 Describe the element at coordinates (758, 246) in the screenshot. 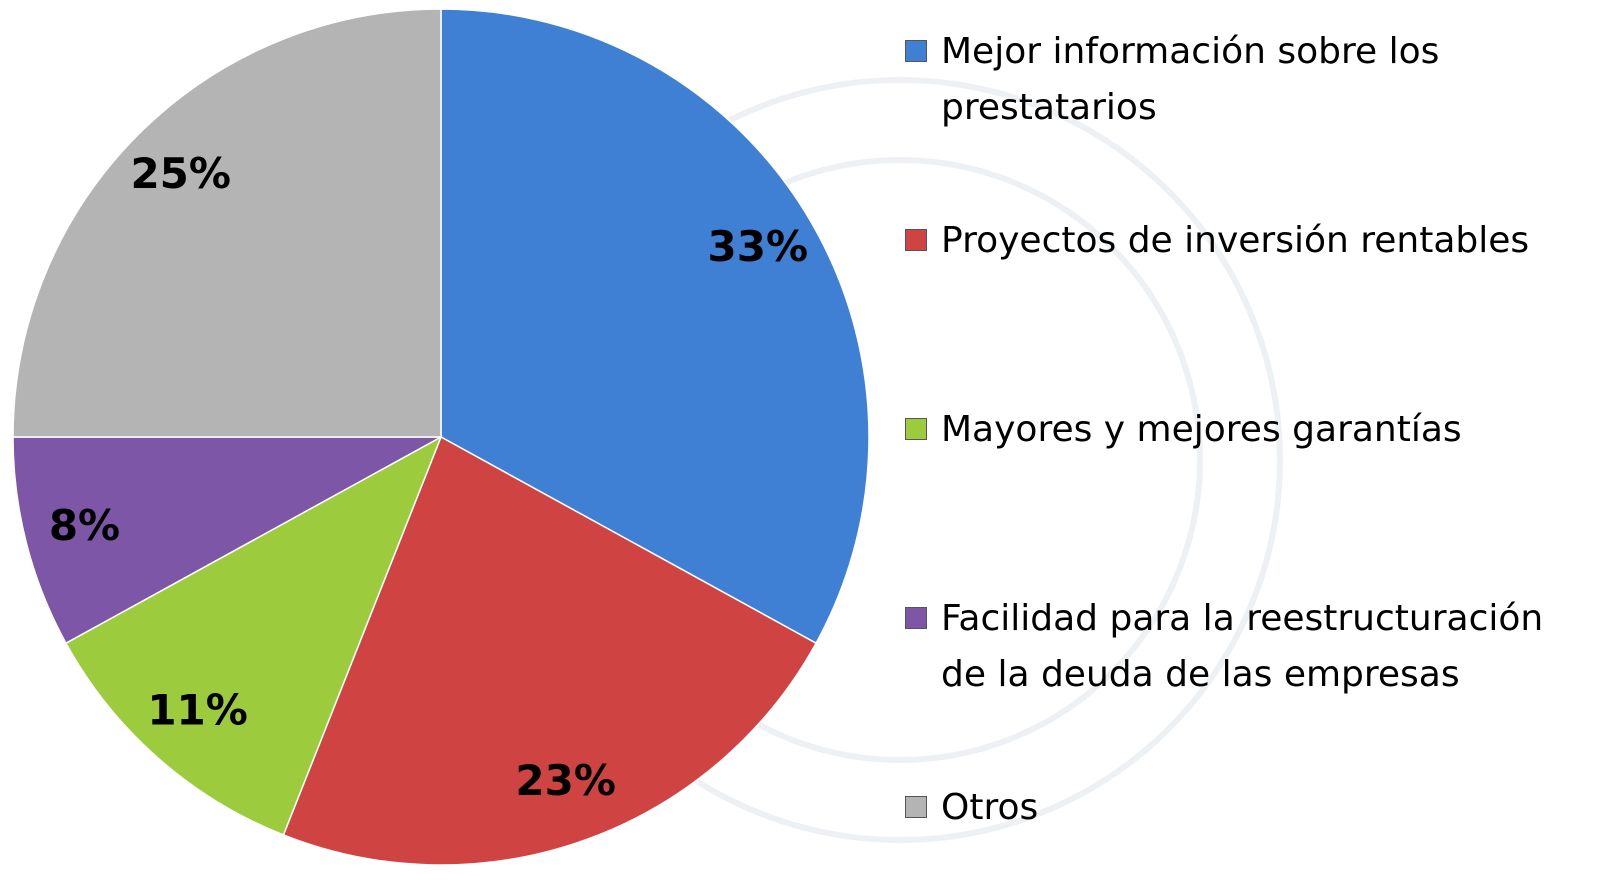

I see `data-label: 33%` at that location.